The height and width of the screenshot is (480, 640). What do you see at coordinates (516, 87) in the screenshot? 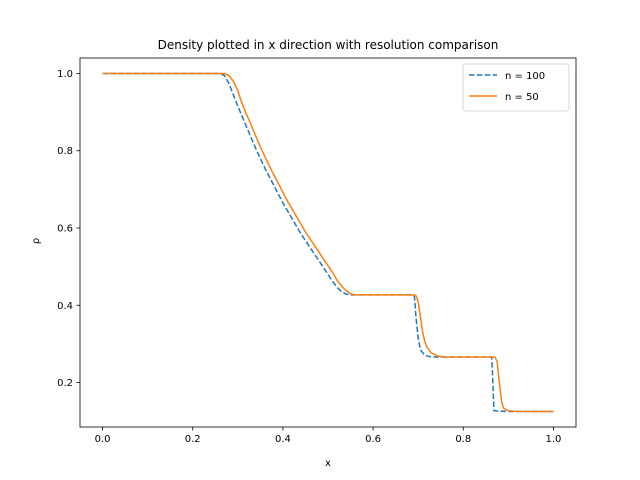
I see `legend: n = 100 n = 50` at bounding box center [516, 87].